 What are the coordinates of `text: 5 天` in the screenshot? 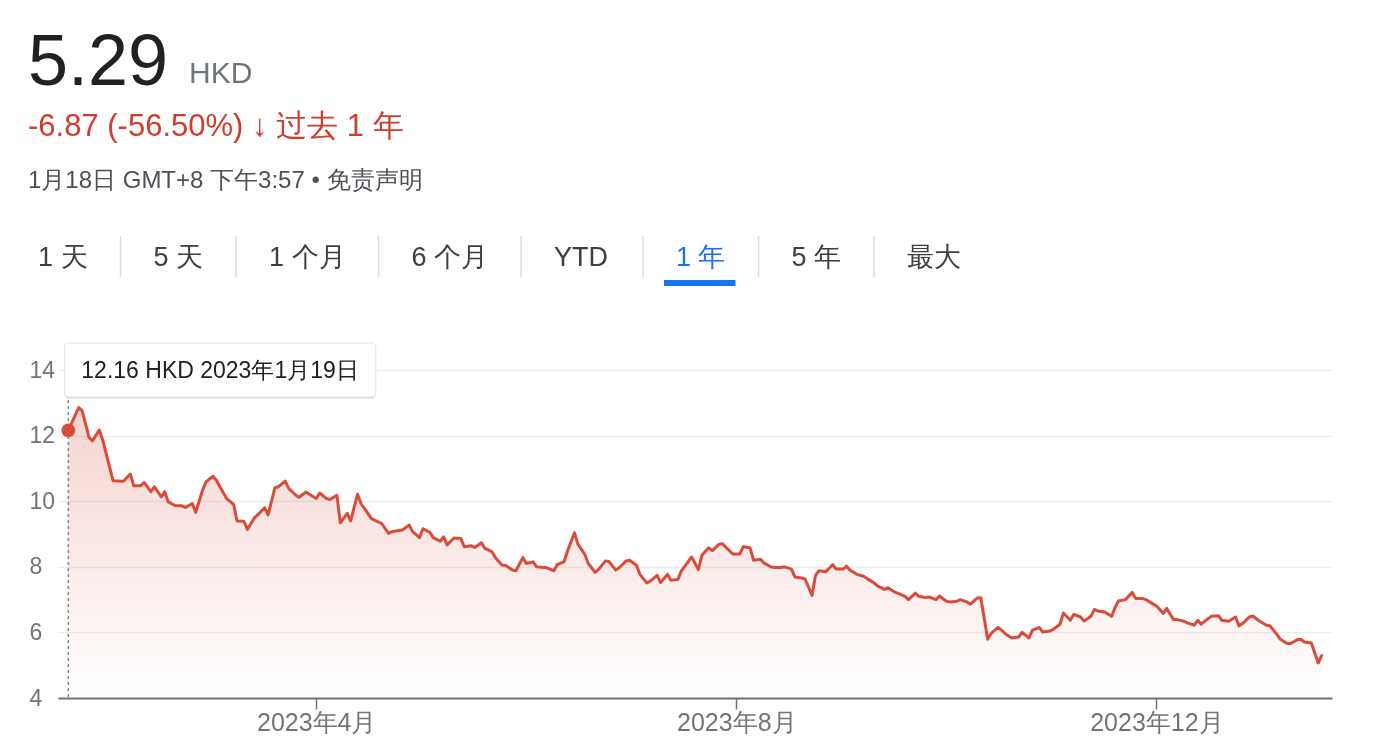 It's located at (178, 257).